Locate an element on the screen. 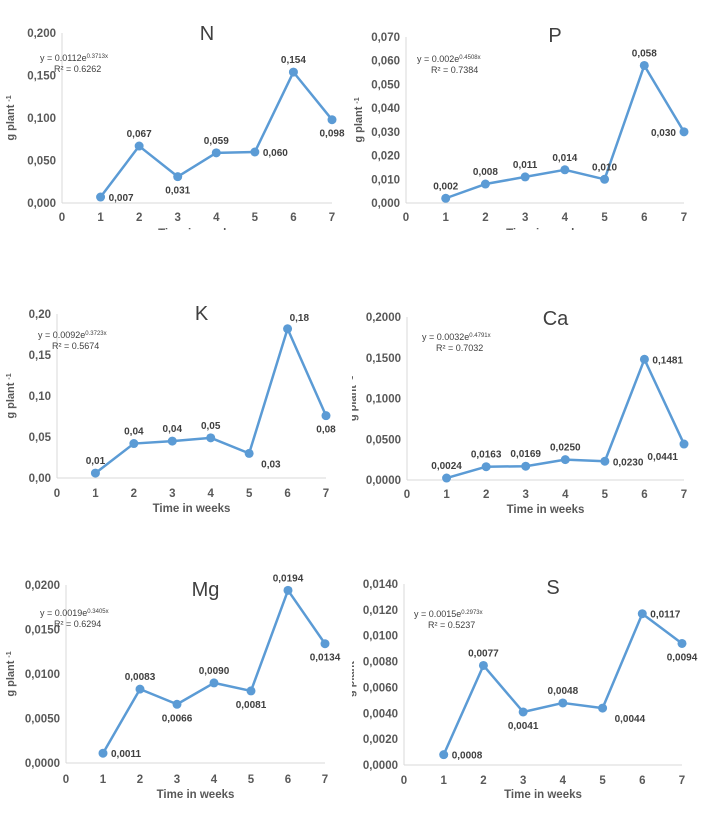  trendline-equation: y = 0.0092e0.3723x is located at coordinates (72, 335).